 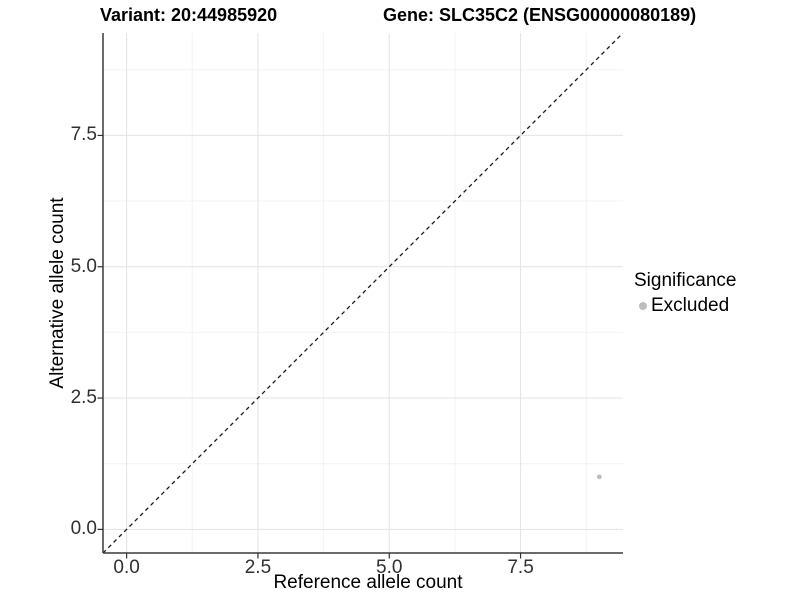 I want to click on y-tick-label: 0.0, so click(x=83, y=529).